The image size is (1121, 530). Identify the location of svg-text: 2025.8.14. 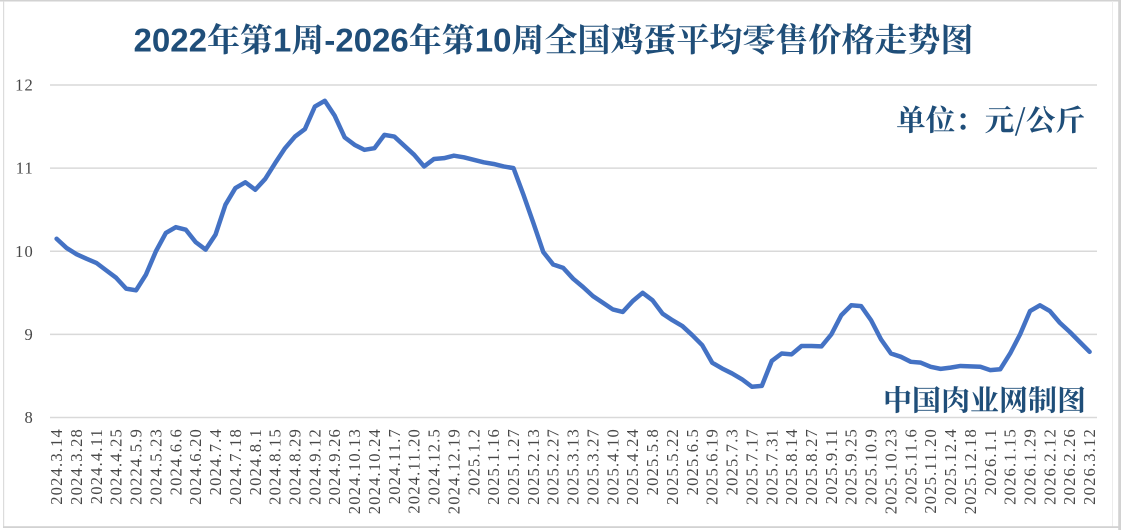
(791, 466).